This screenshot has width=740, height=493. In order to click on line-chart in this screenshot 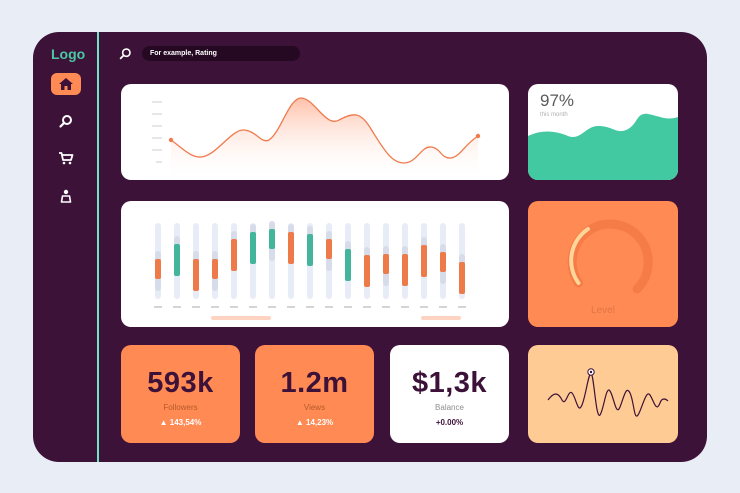, I will do `click(316, 138)`.